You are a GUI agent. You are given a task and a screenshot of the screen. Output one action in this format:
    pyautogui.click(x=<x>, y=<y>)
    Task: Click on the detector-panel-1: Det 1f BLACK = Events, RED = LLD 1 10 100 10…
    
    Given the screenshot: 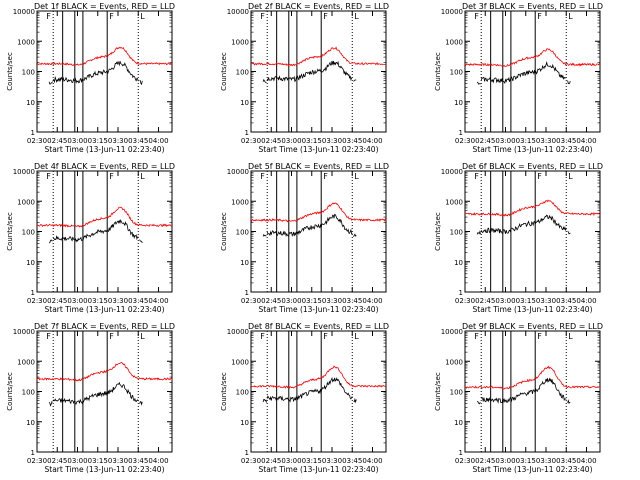 What is the action you would take?
    pyautogui.click(x=90, y=78)
    